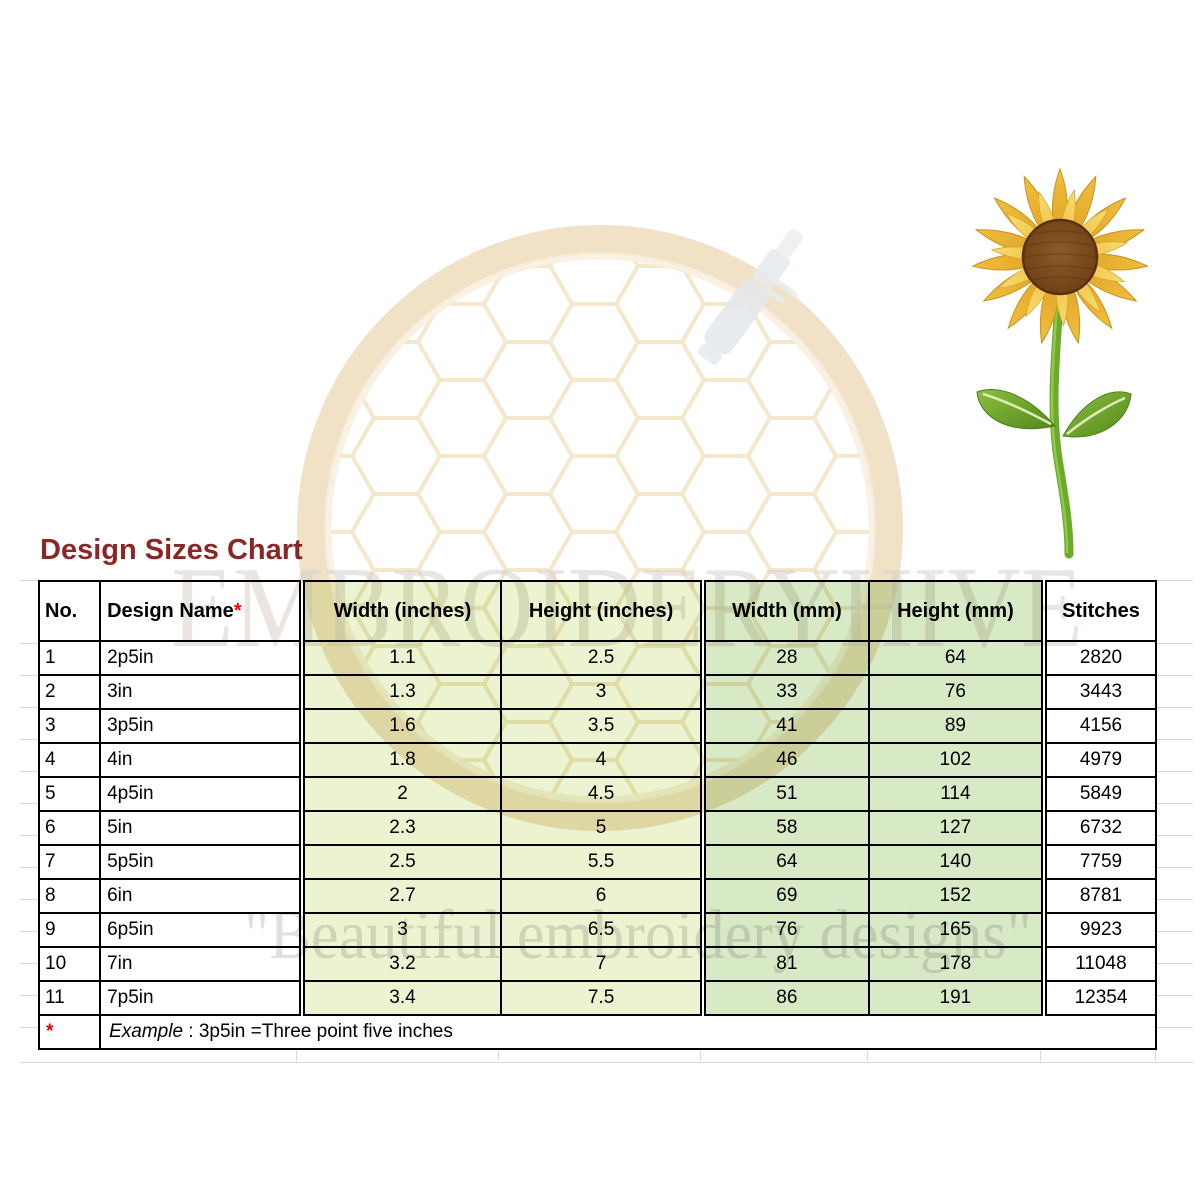 Image resolution: width=1200 pixels, height=1200 pixels. Describe the element at coordinates (956, 896) in the screenshot. I see `cell-h_mm: 152` at that location.